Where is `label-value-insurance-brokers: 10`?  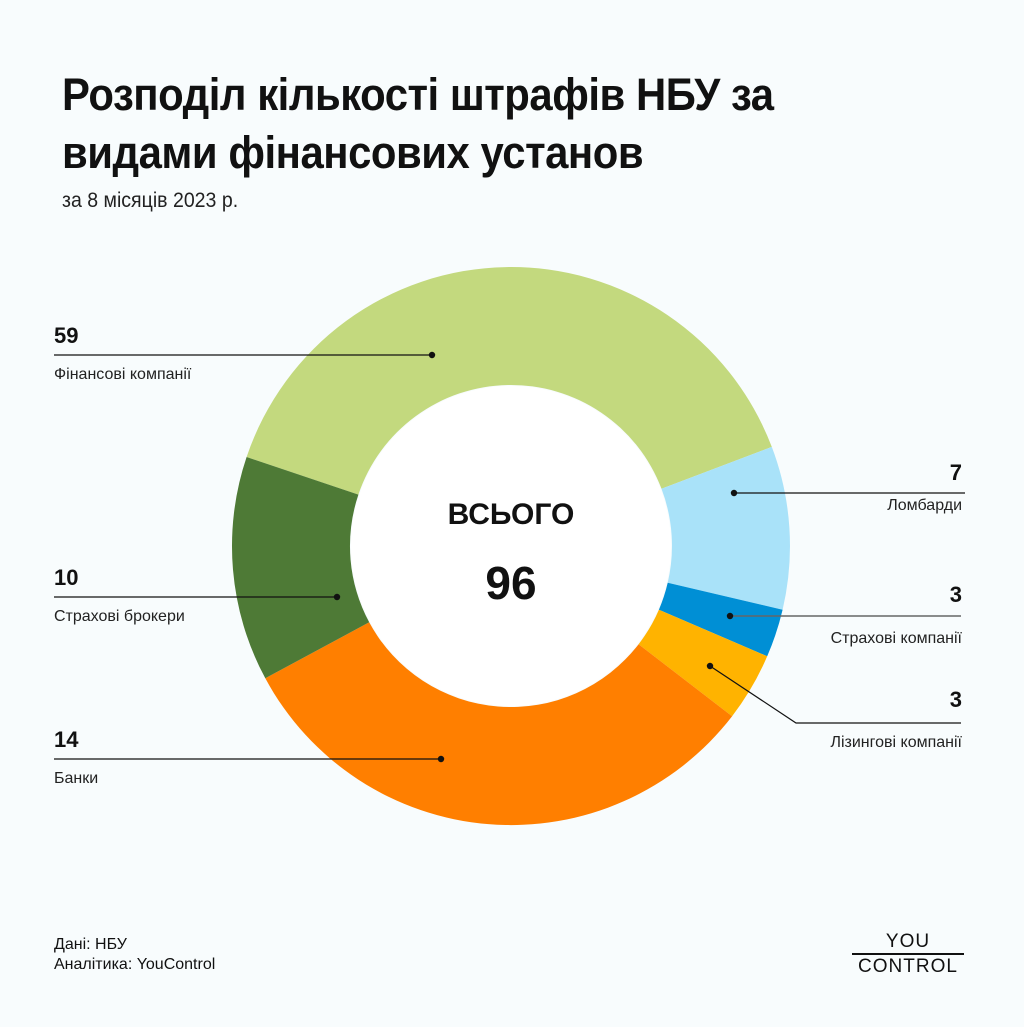 label-value-insurance-brokers: 10 is located at coordinates (66, 577).